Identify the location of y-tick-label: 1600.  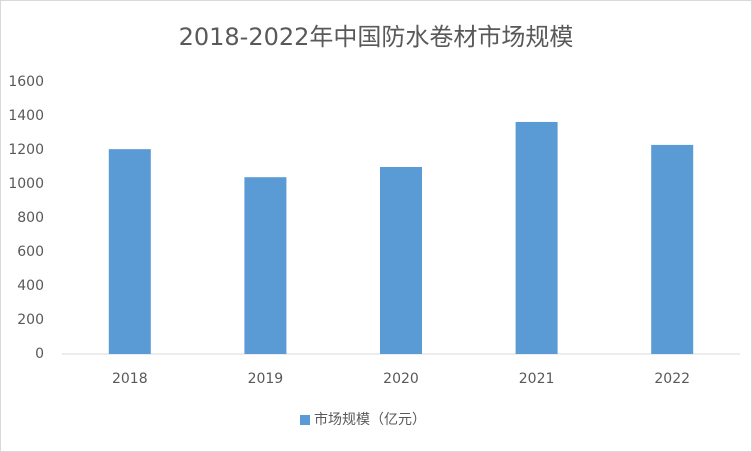
(26, 82).